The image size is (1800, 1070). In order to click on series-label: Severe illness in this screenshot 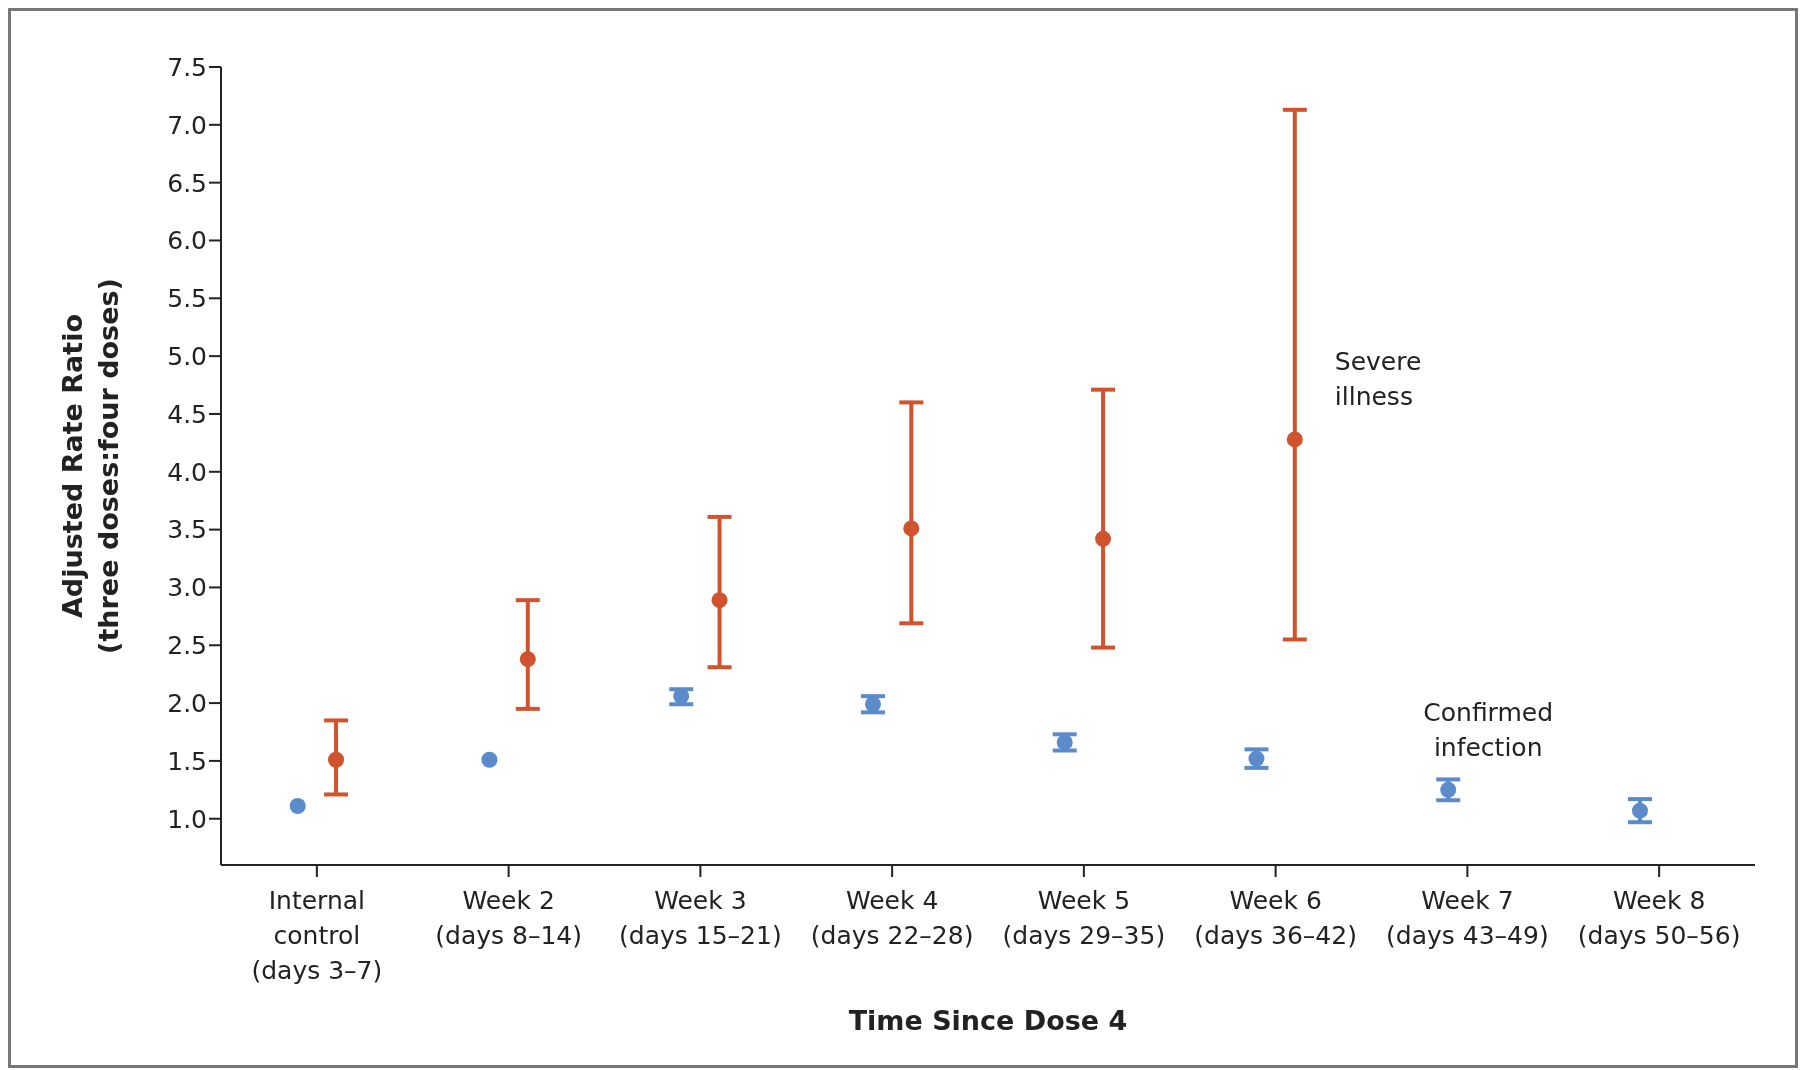, I will do `click(1378, 380)`.